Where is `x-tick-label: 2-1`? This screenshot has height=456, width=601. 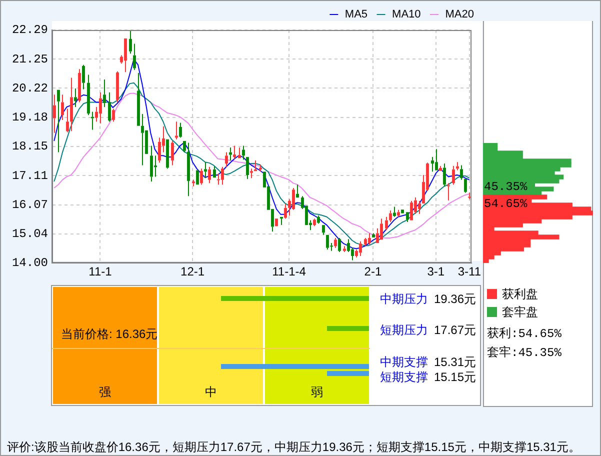 x-tick-label: 2-1 is located at coordinates (373, 271).